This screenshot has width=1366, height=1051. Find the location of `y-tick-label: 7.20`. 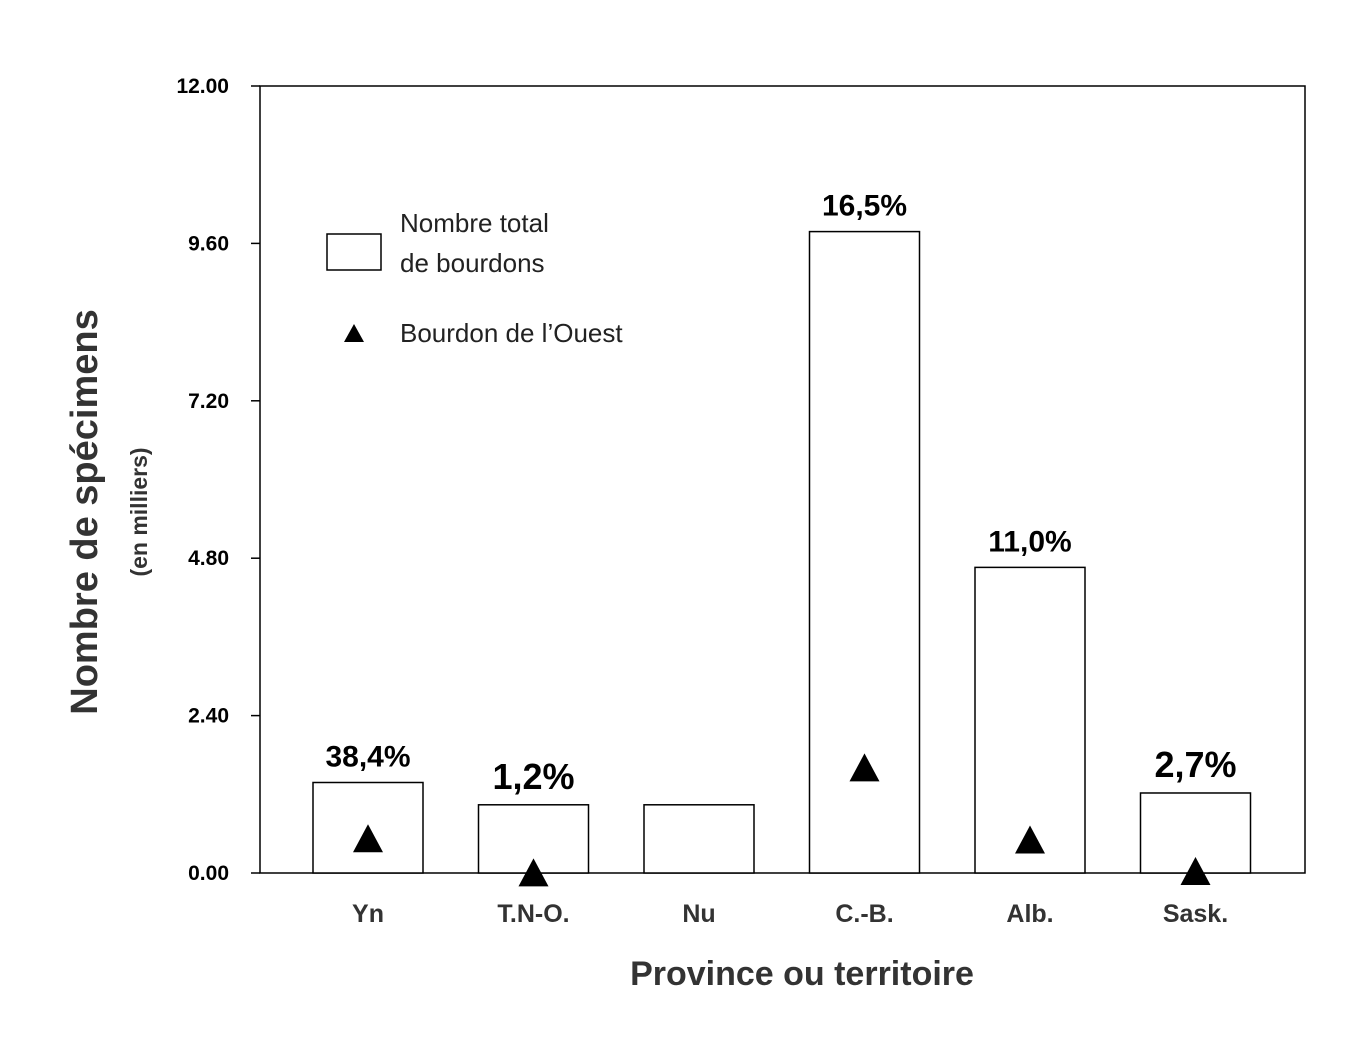

y-tick-label: 7.20 is located at coordinates (208, 401).